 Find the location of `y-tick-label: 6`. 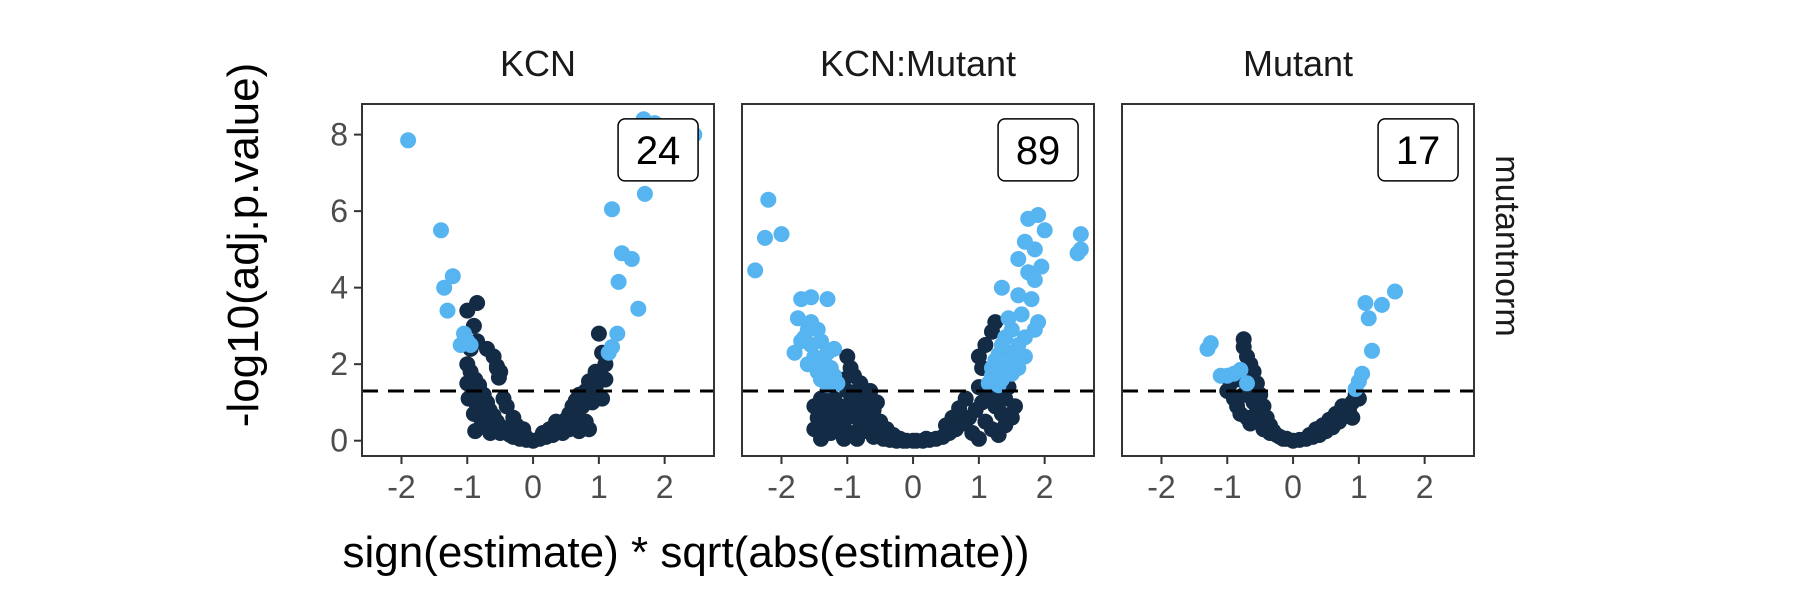

y-tick-label: 6 is located at coordinates (339, 211).